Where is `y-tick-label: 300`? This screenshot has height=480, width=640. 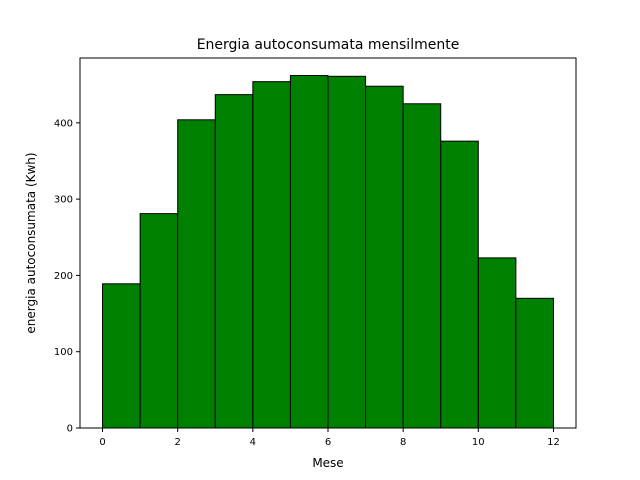
y-tick-label: 300 is located at coordinates (63, 200).